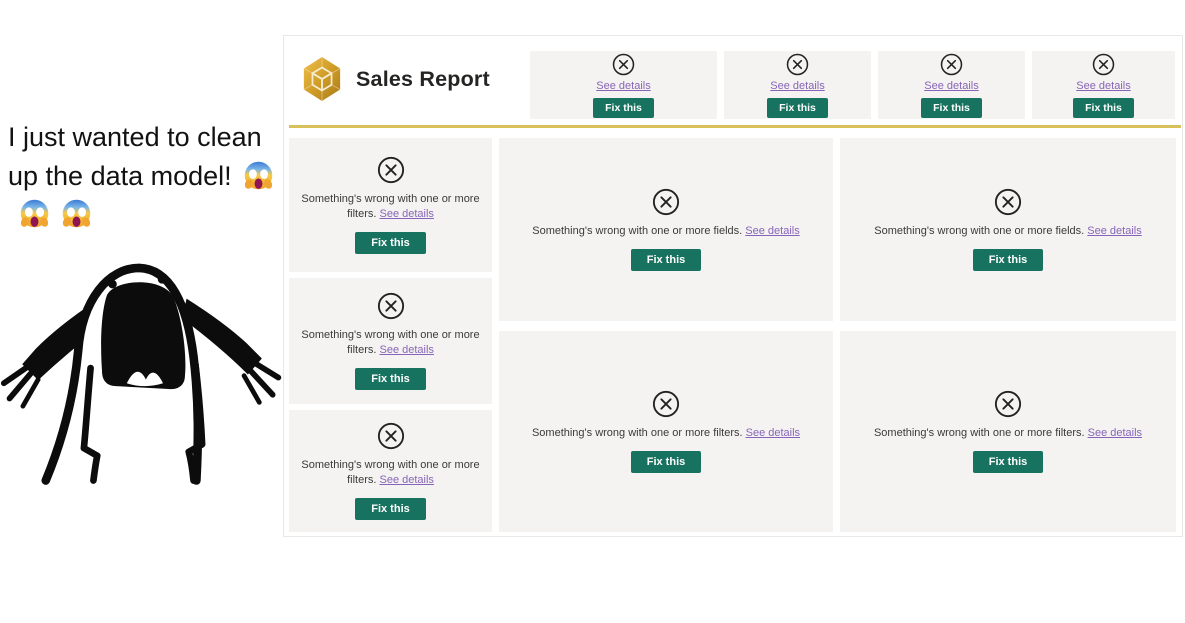  I want to click on gold-gem-logo-icon, so click(322, 79).